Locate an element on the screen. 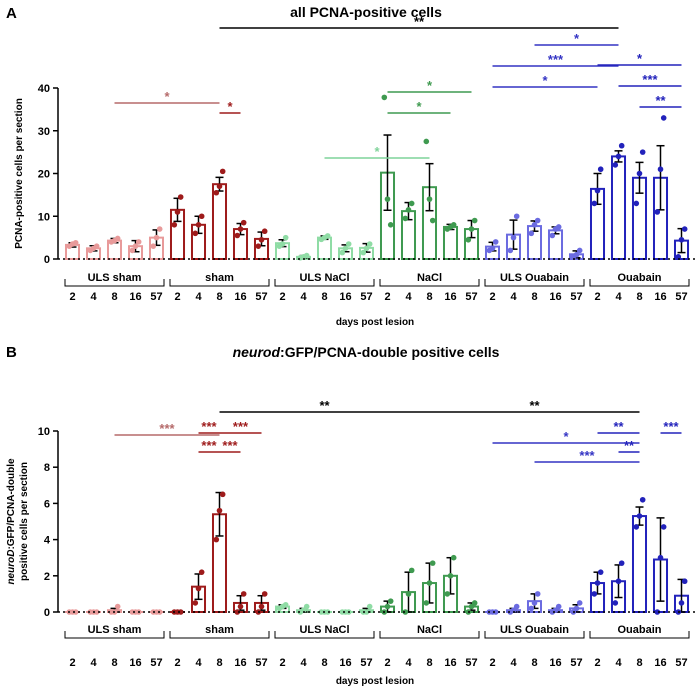 This screenshot has width=699, height=691. y-tick-label: 10 is located at coordinates (44, 432).